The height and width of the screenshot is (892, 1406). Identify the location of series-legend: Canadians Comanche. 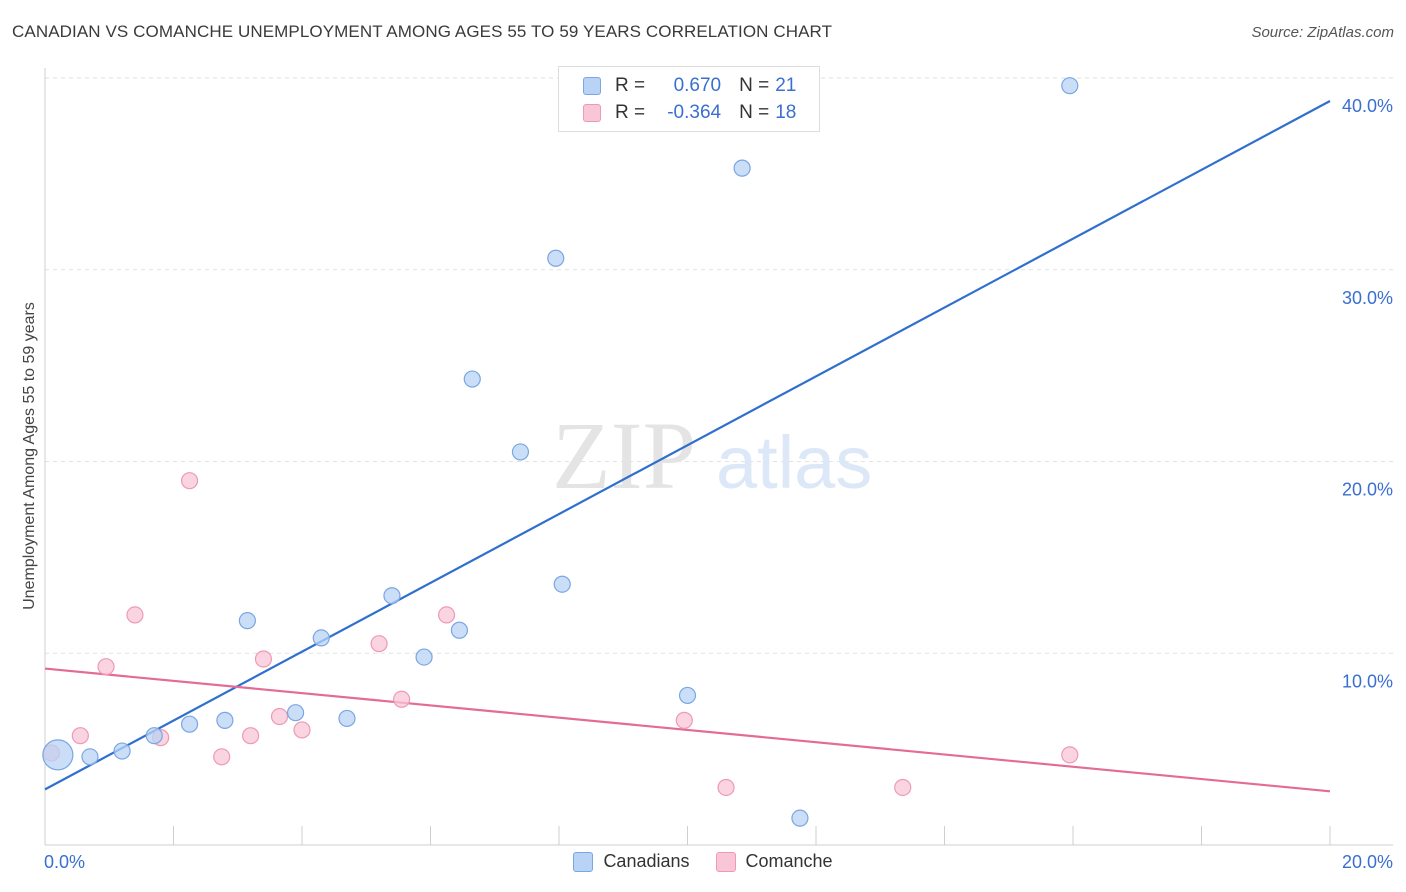
(703, 861).